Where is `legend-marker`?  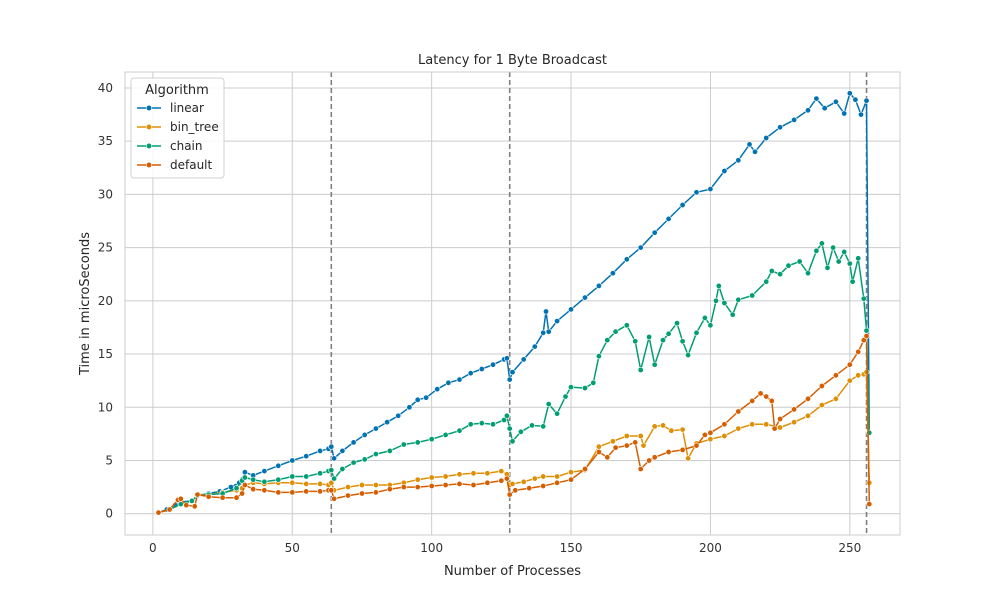
legend-marker is located at coordinates (149, 127).